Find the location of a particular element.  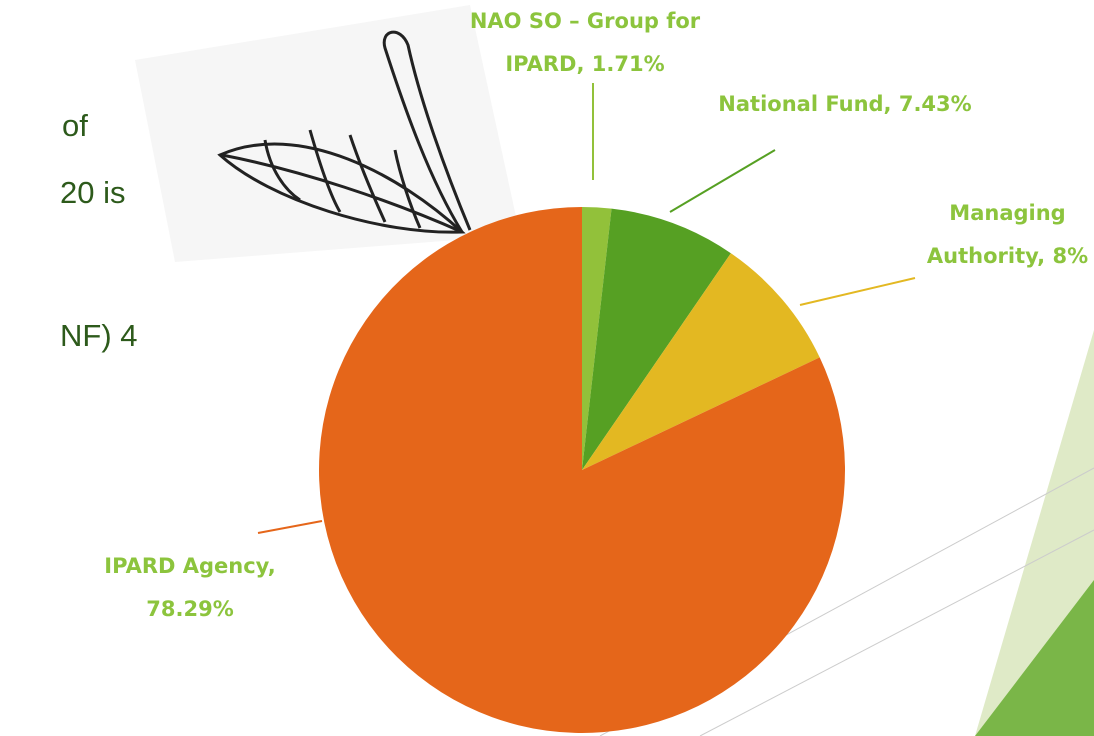

label-category: National Fund, is located at coordinates (805, 104).